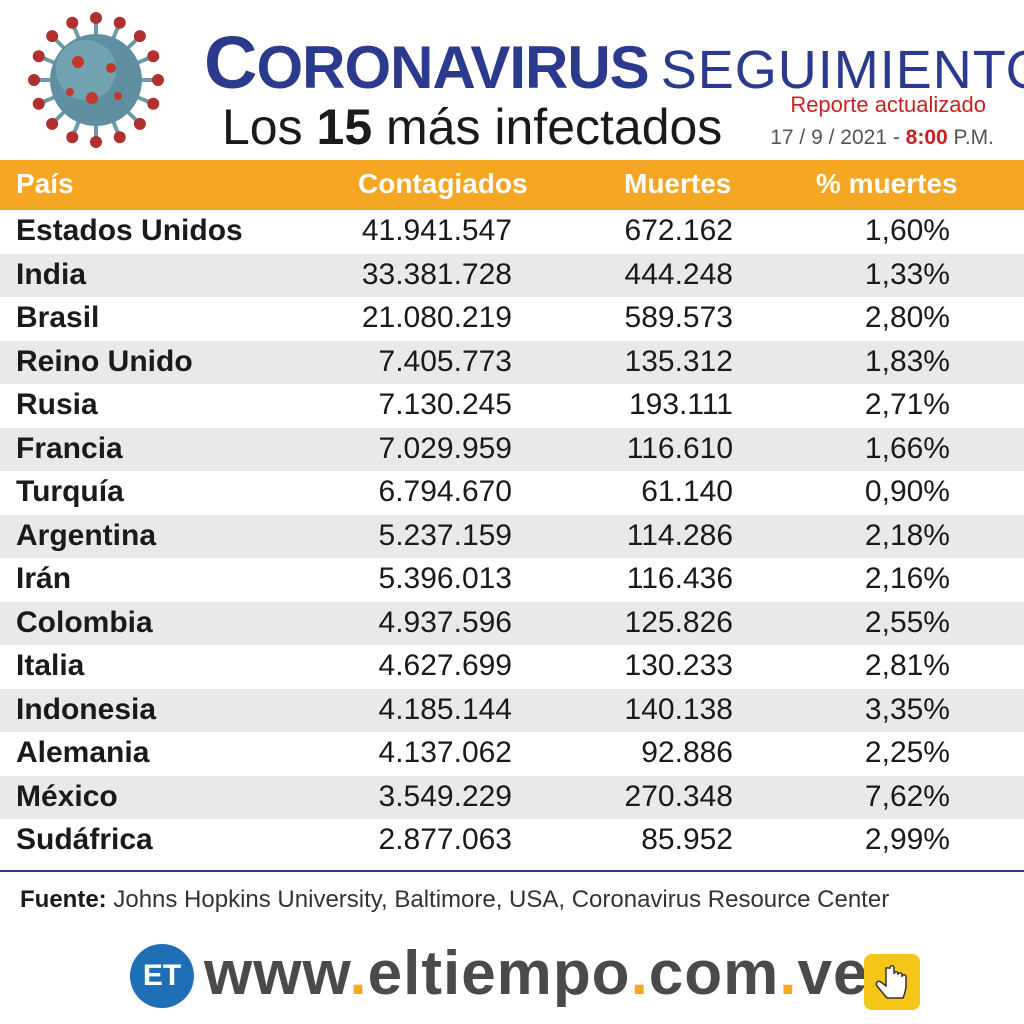 This screenshot has width=1024, height=1024. I want to click on country-cell: Estados Unidos, so click(129, 230).